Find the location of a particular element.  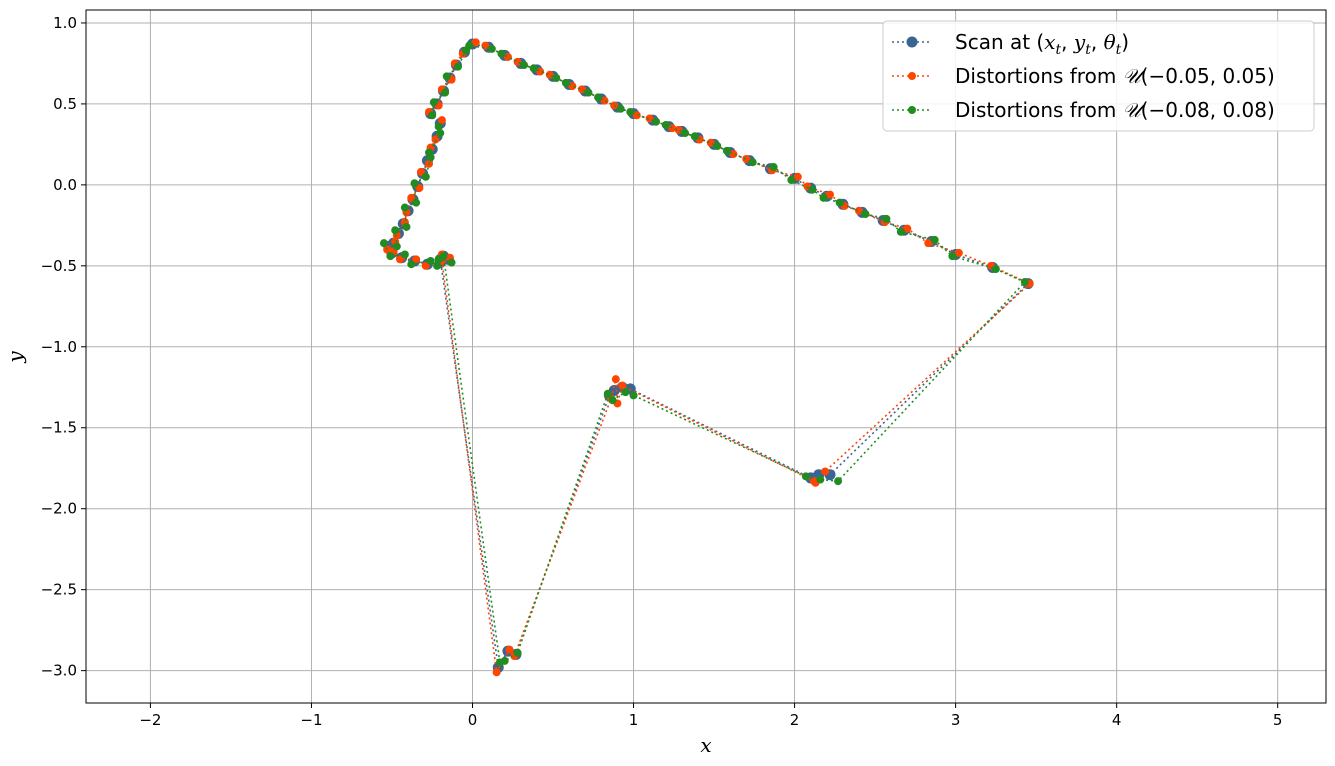

legend-text-part: (−0.05, 0.05) is located at coordinates (1208, 76).